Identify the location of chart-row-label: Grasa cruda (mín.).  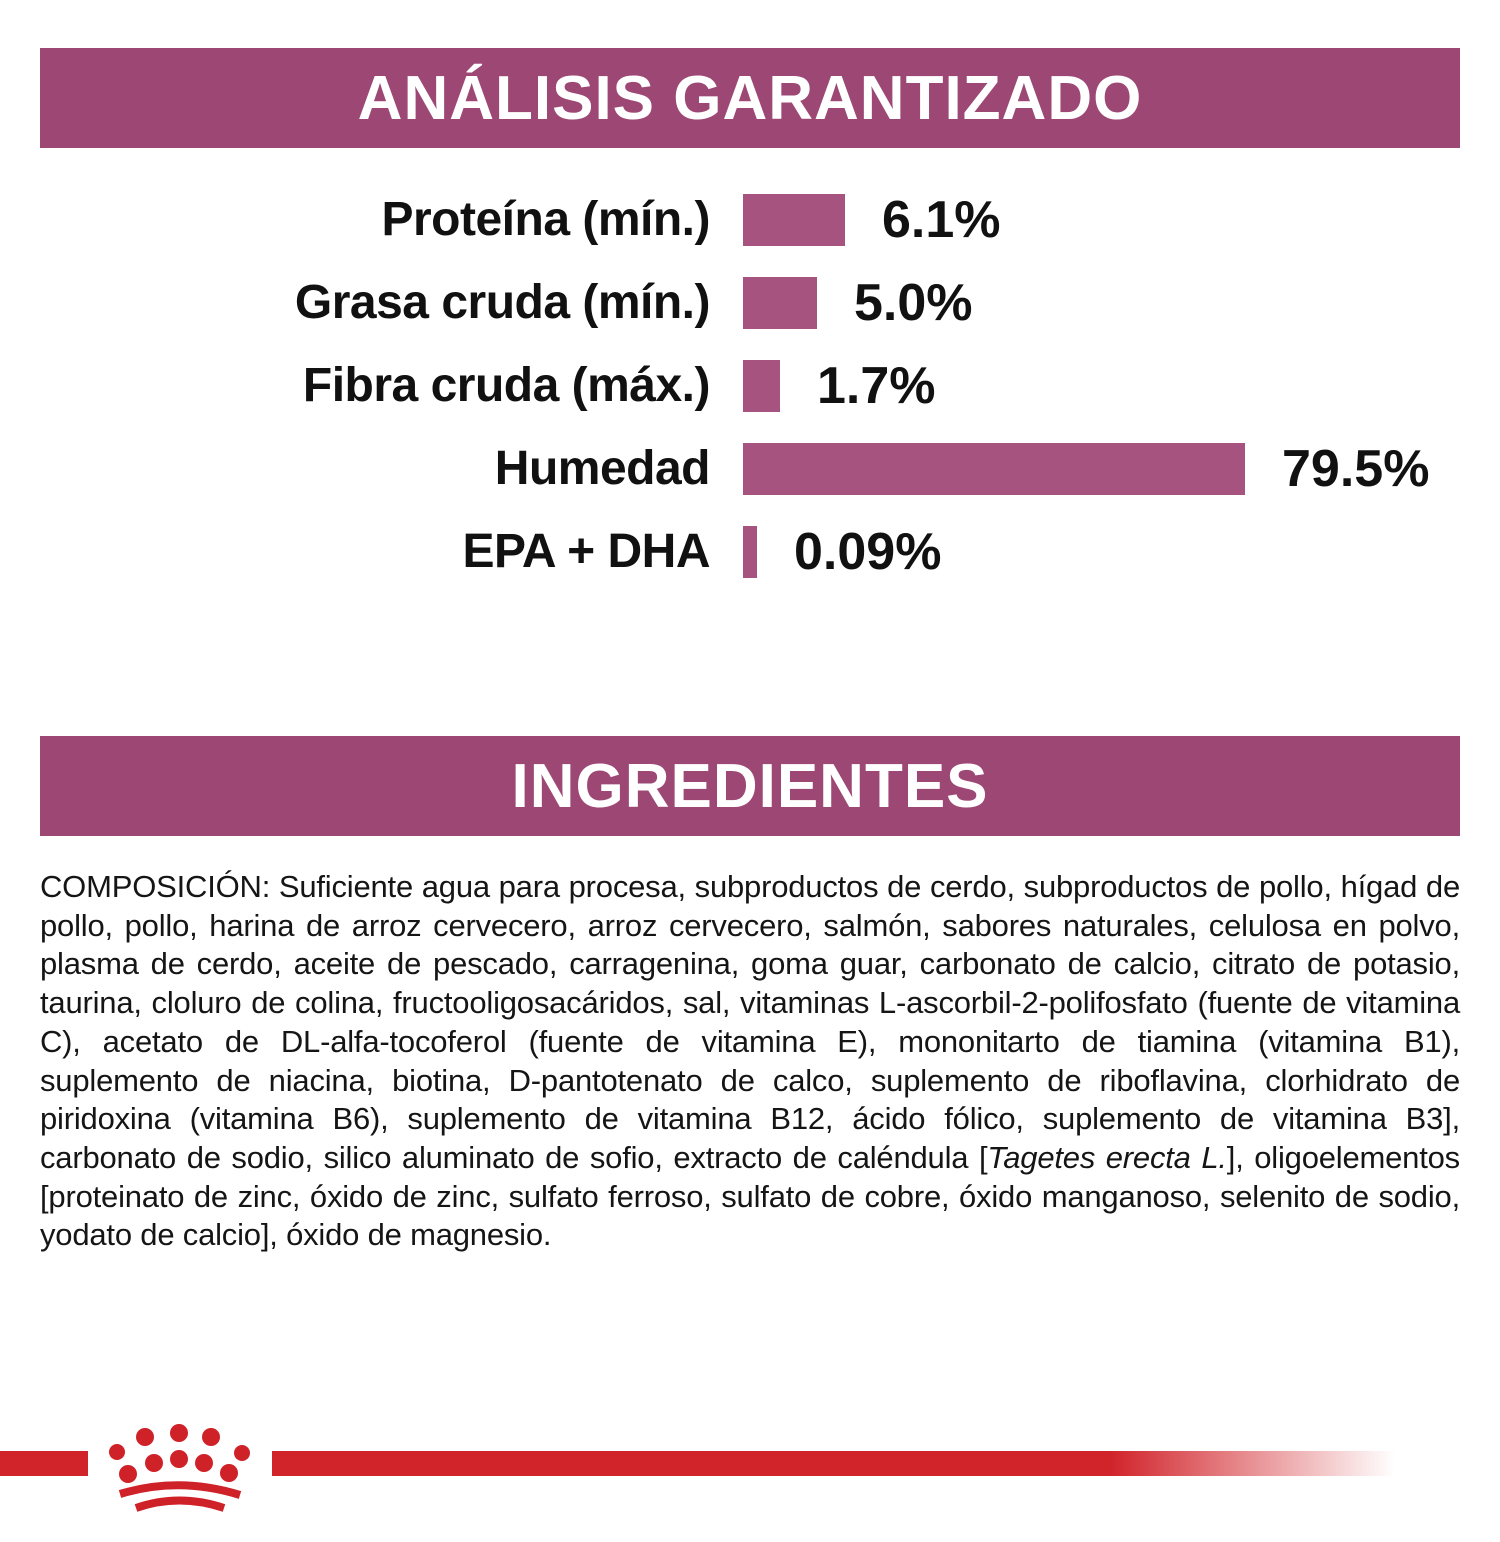
(502, 302).